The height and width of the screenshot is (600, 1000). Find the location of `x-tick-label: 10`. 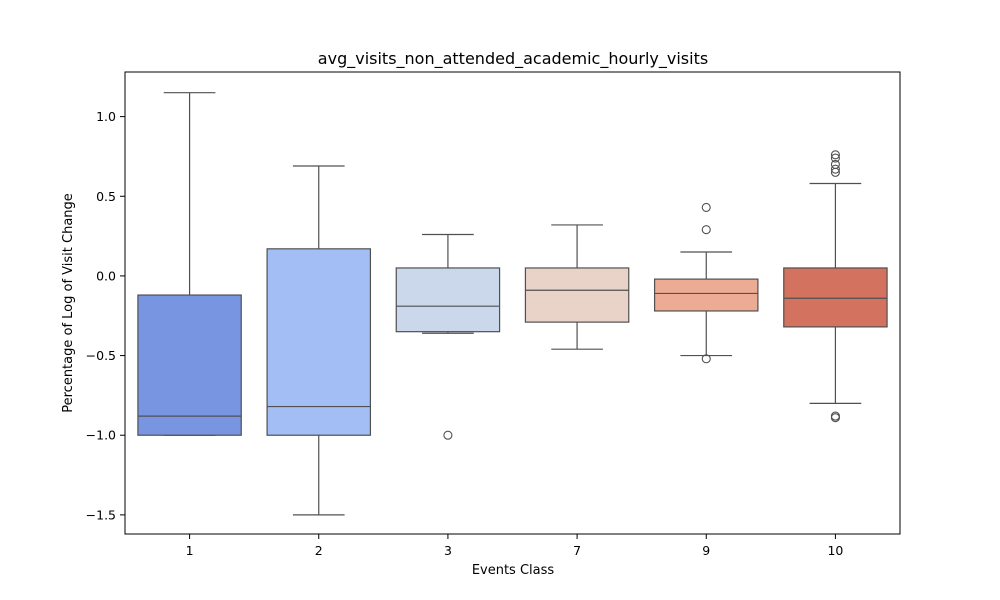

x-tick-label: 10 is located at coordinates (835, 550).